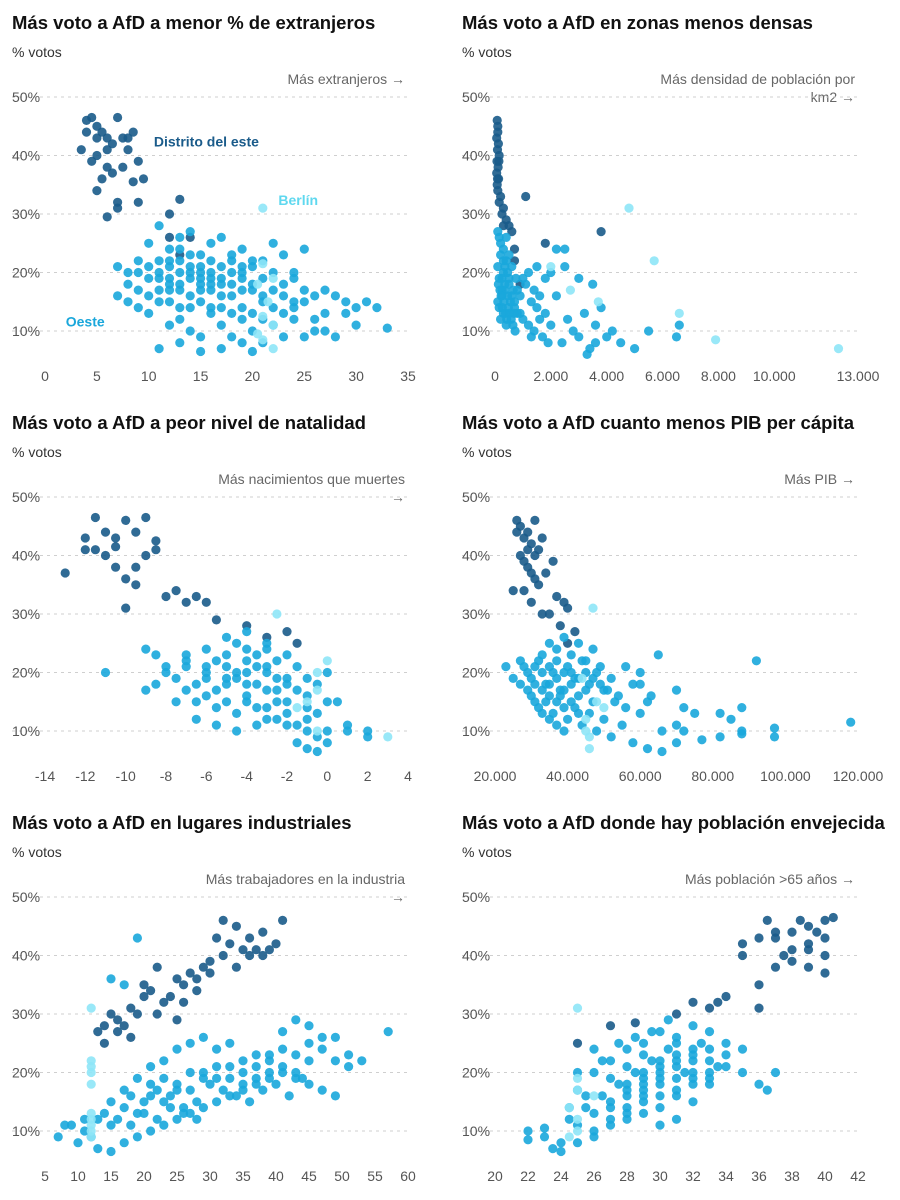 The height and width of the screenshot is (1200, 900). Describe the element at coordinates (726, 1176) in the screenshot. I see `x-tick-label: 34` at that location.